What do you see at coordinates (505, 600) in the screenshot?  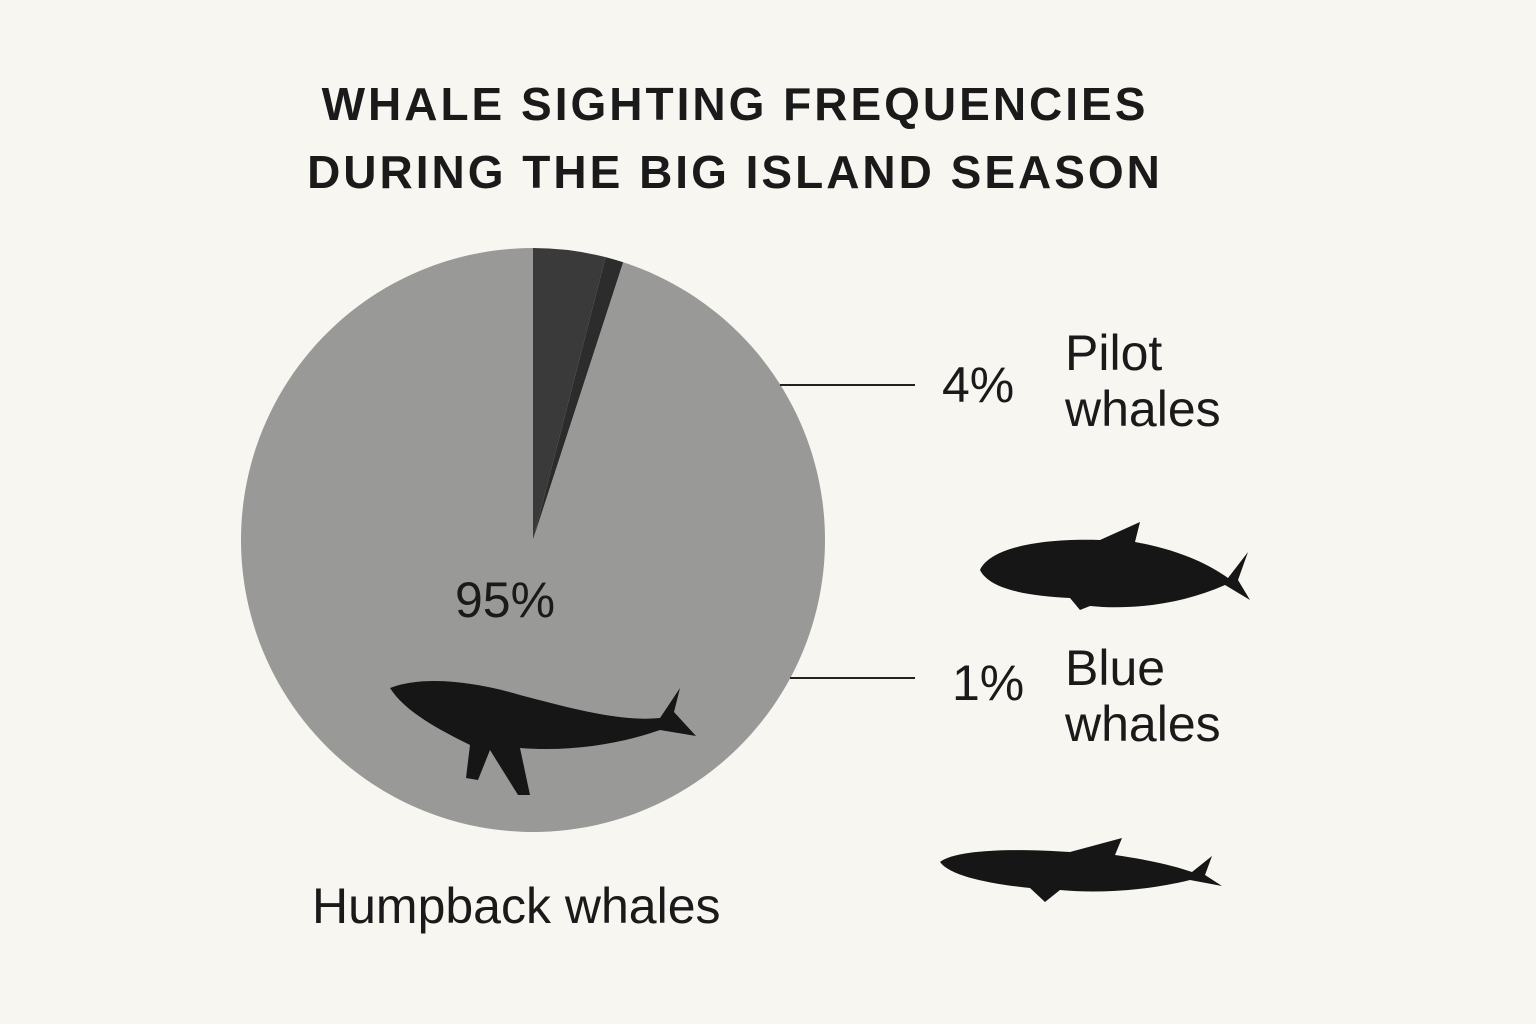 I see `value-label: 95%` at bounding box center [505, 600].